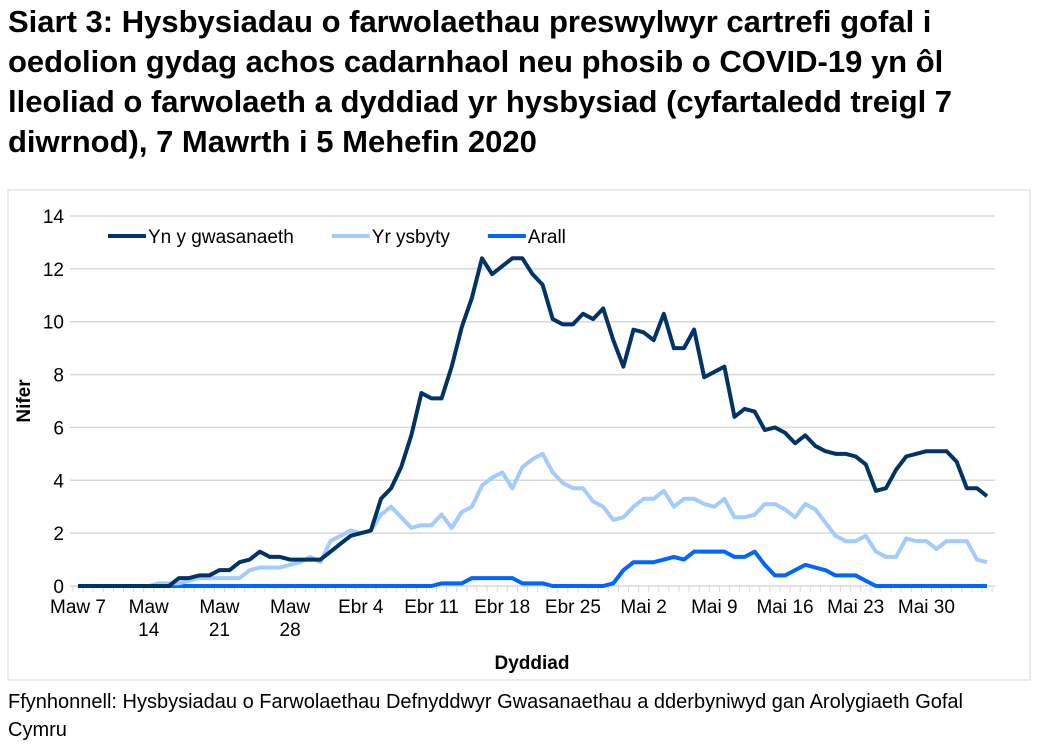 This screenshot has height=754, width=1042. I want to click on y-tick-label: 10, so click(53, 323).